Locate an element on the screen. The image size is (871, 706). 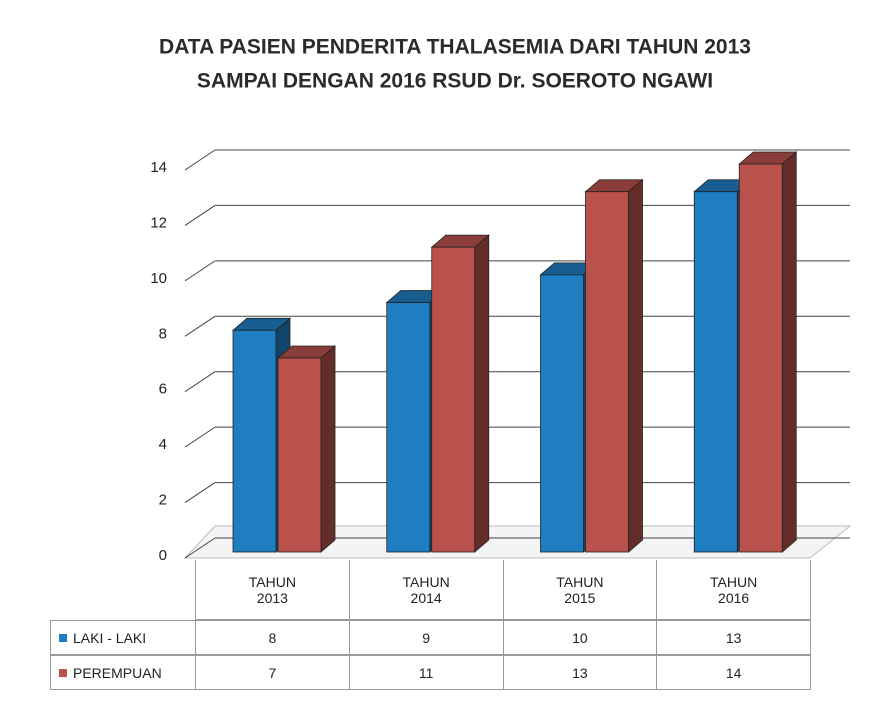
data-label: 14 is located at coordinates (733, 672).